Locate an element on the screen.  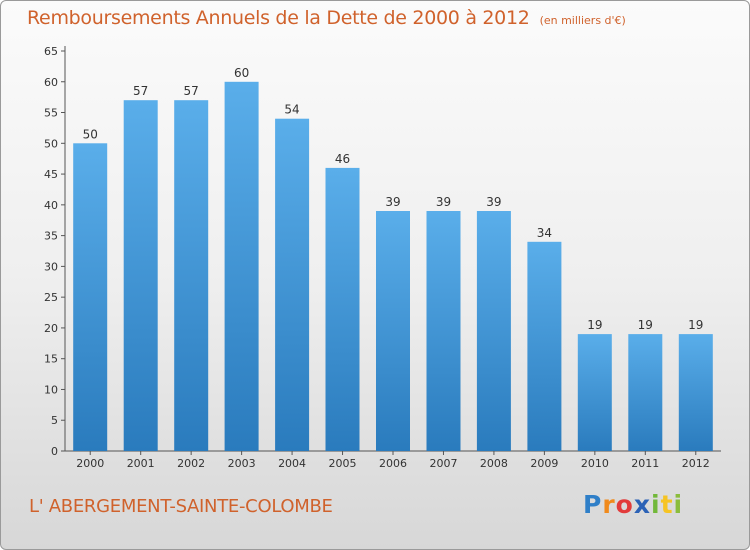
y-tick-label: 10 is located at coordinates (51, 389).